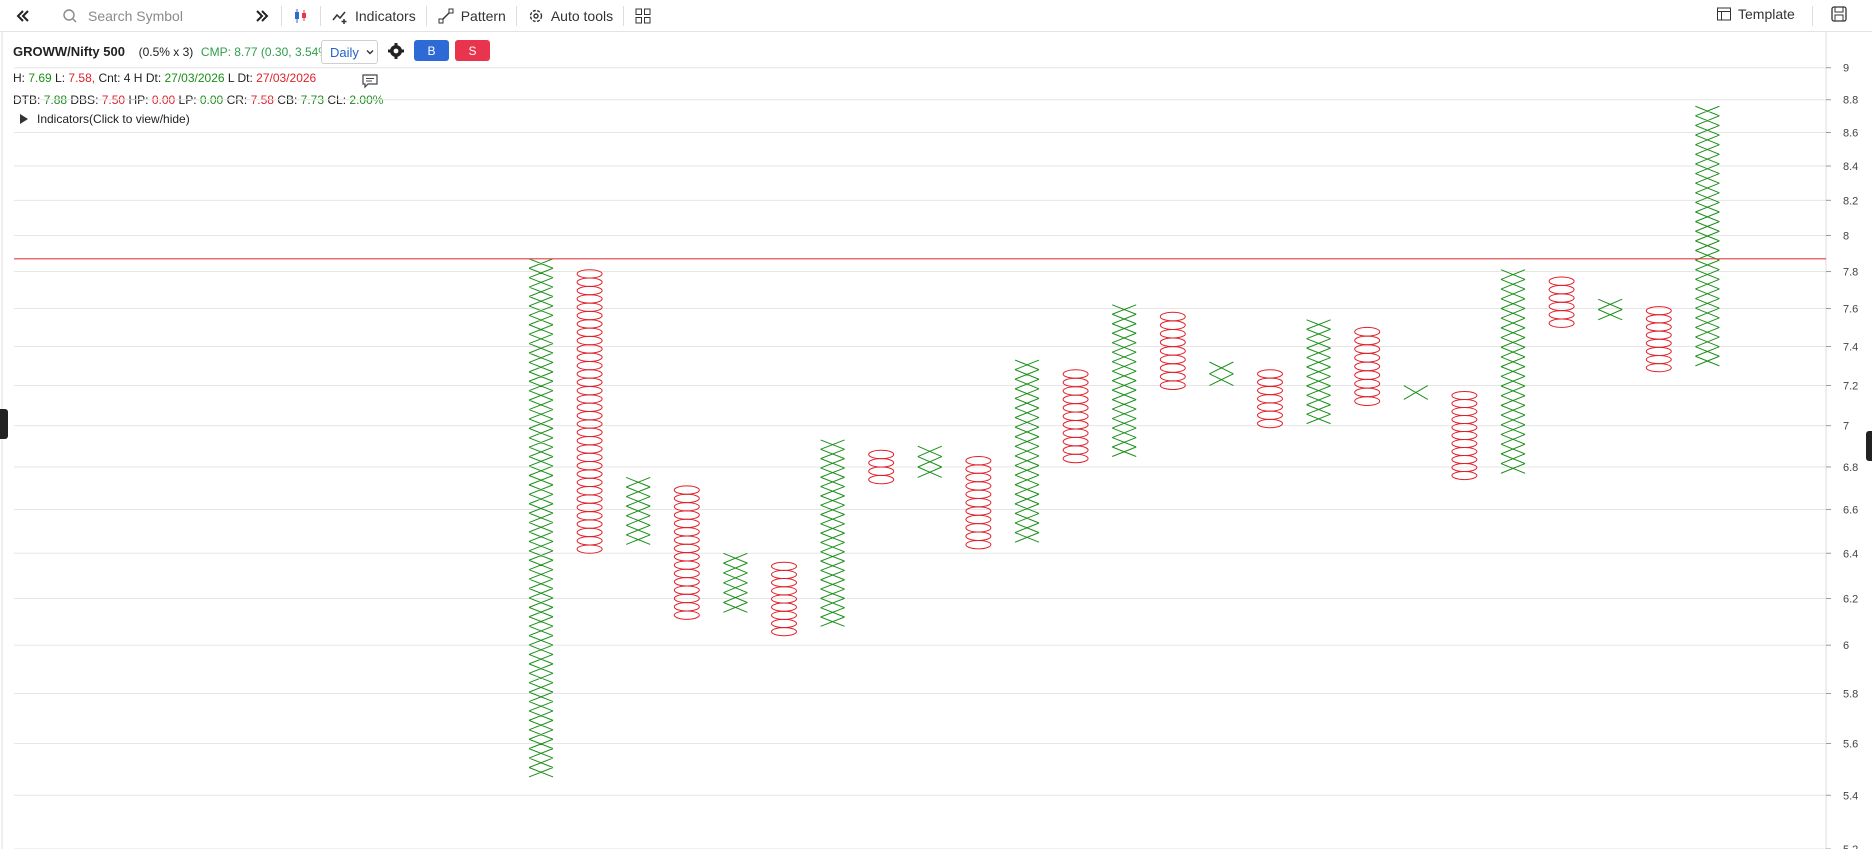 The width and height of the screenshot is (1872, 849). I want to click on y-tick-label: 5.8, so click(1850, 694).